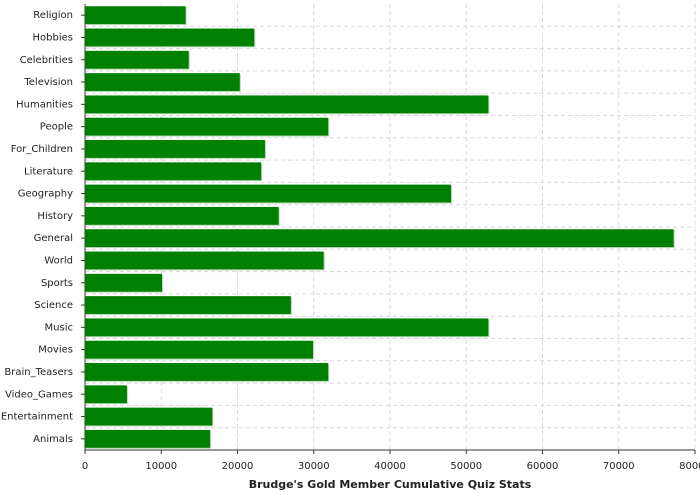 The height and width of the screenshot is (500, 700). What do you see at coordinates (56, 127) in the screenshot?
I see `y-tick-label: People` at bounding box center [56, 127].